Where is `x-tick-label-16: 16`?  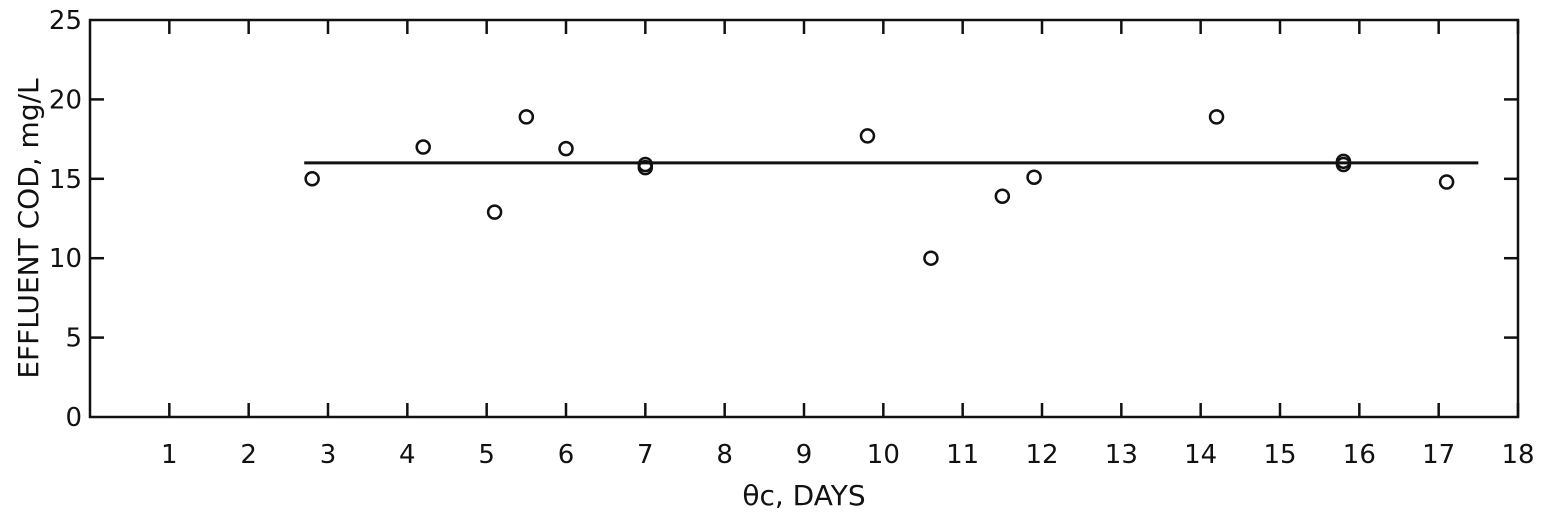 x-tick-label-16: 16 is located at coordinates (1359, 455).